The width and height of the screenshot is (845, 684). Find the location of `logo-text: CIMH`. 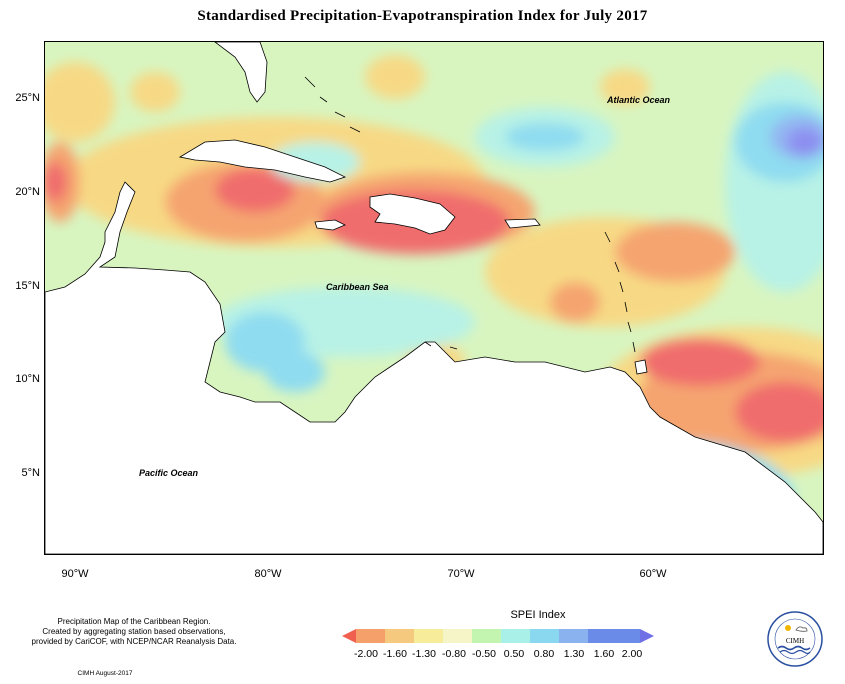

logo-text: CIMH is located at coordinates (795, 641).